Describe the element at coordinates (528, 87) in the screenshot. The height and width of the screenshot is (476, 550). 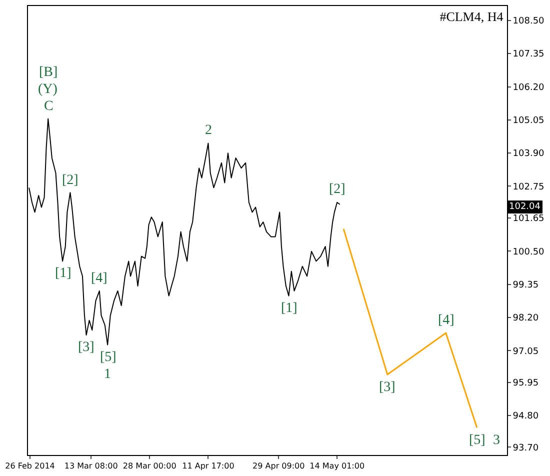
I see `y-tick-label: 106.20` at that location.